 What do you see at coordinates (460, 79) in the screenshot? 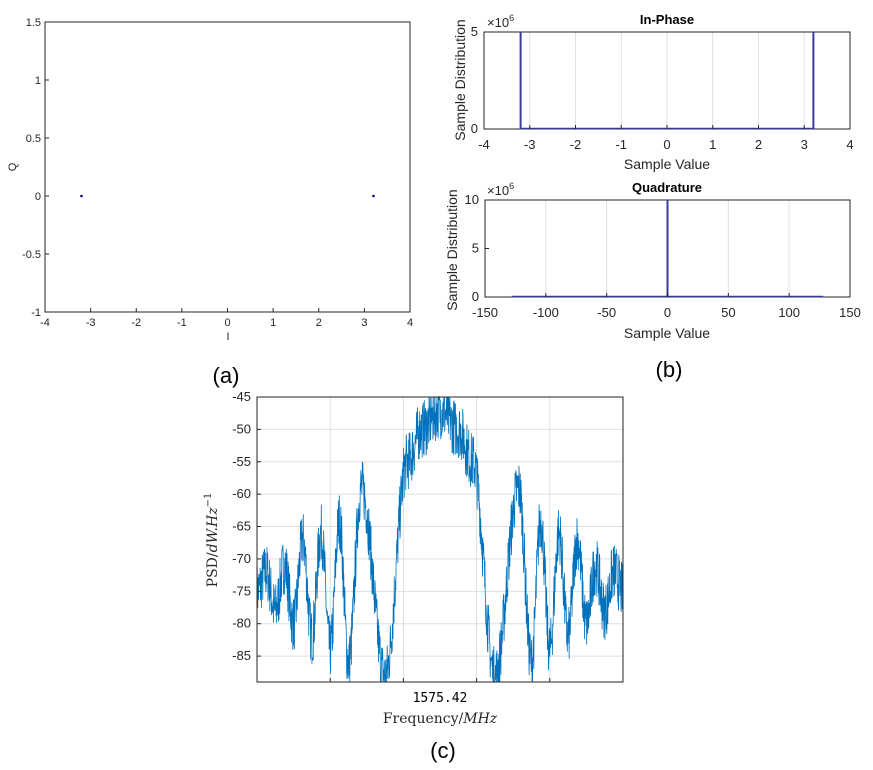
I see `panel-b1-ylabel: Sample Distribution` at bounding box center [460, 79].